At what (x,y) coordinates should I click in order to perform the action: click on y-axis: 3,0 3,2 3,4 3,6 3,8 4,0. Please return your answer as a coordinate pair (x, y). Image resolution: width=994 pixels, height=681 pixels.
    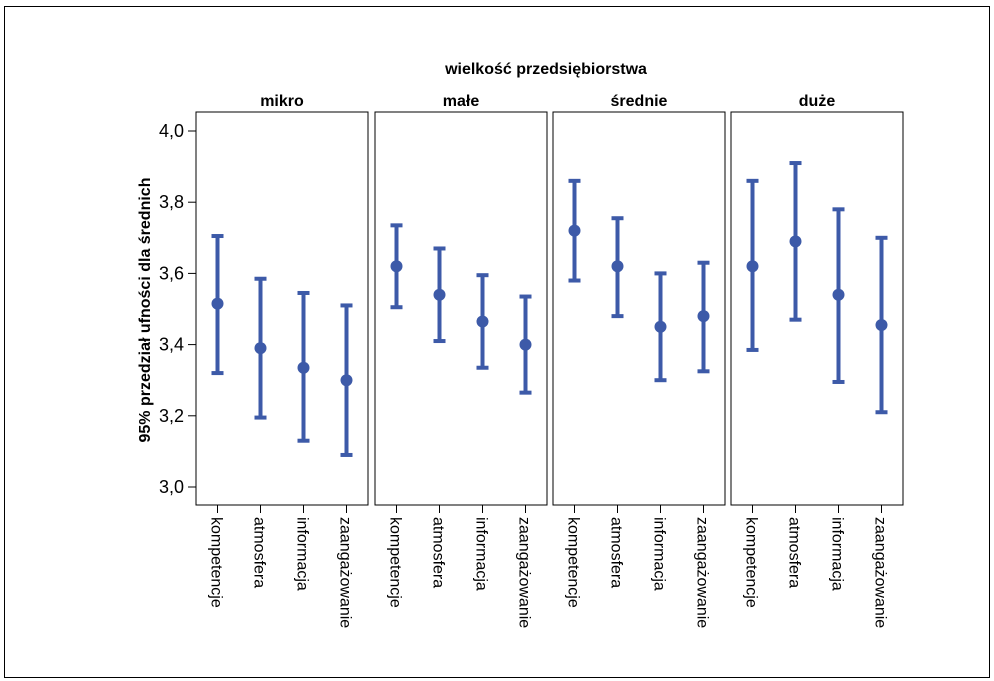
    Looking at the image, I should click on (178, 309).